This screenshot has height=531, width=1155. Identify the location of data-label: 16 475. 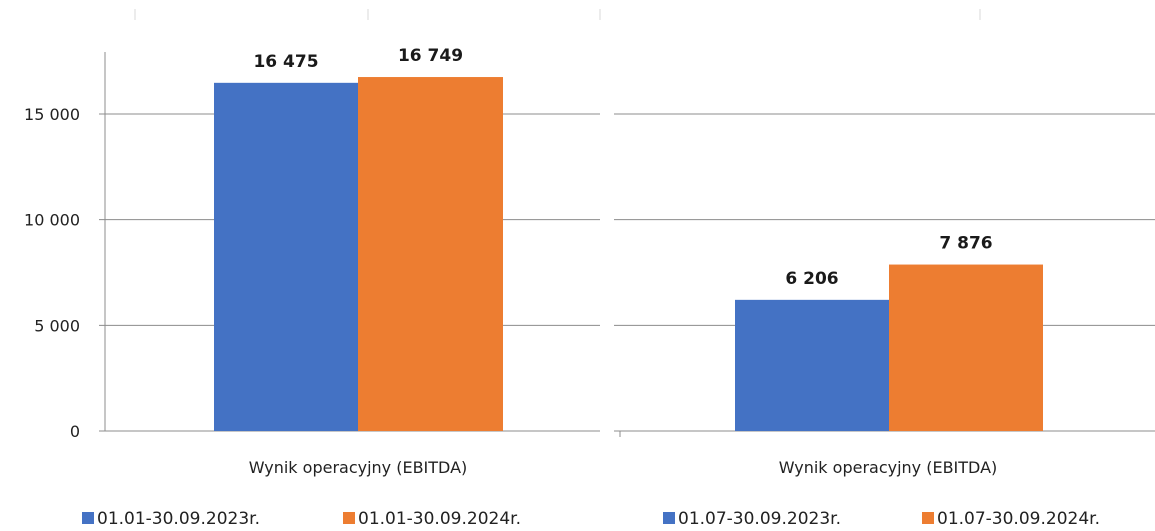
(285, 62).